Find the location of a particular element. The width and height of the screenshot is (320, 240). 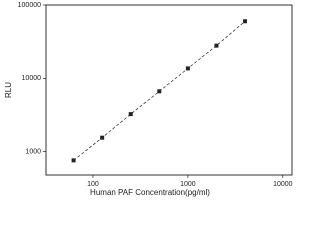

y-tick-label: 1000 is located at coordinates (33, 151).